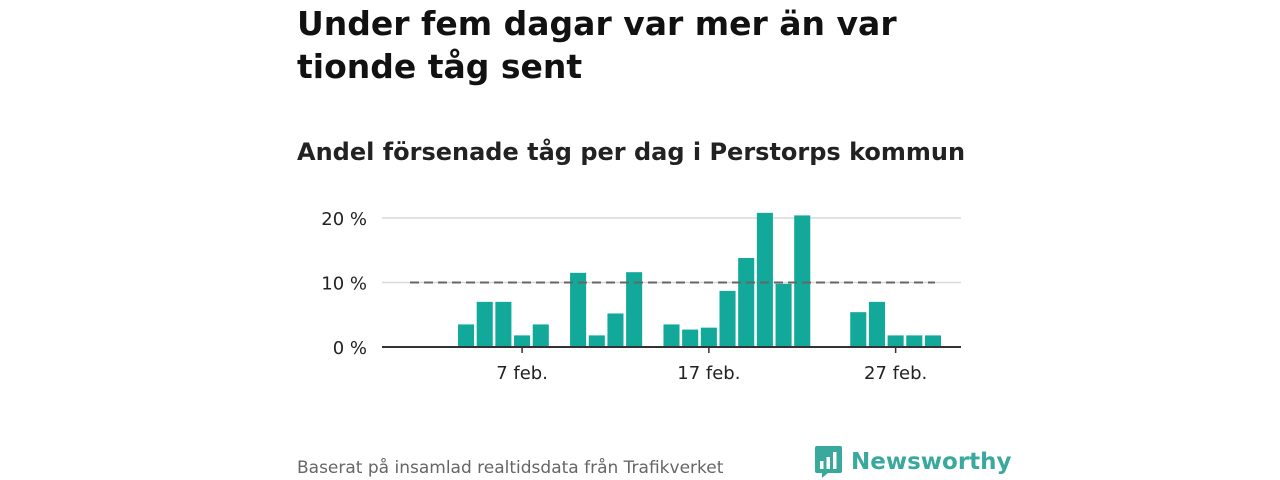  Describe the element at coordinates (344, 219) in the screenshot. I see `y-tick-label: 20 %` at that location.